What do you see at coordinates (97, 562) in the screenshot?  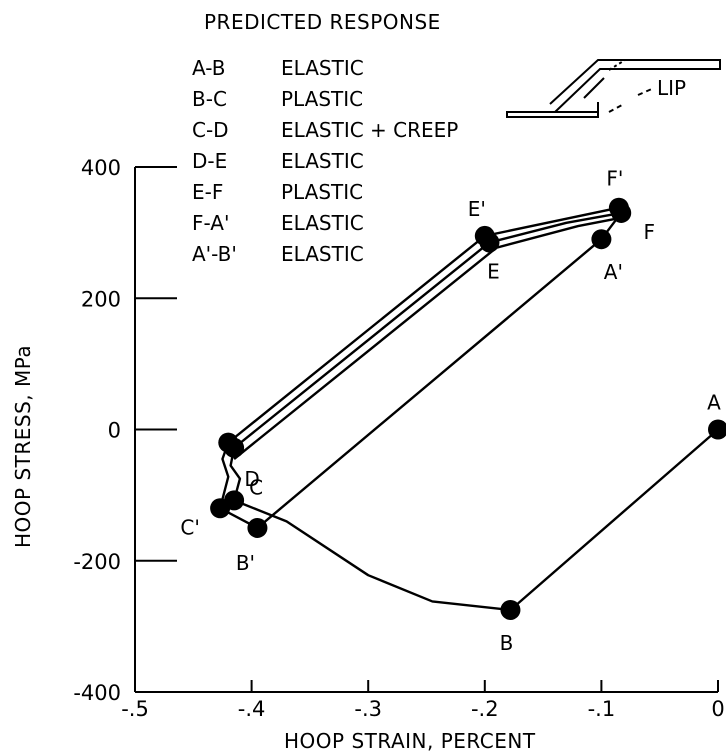 I see `y-tick-label: -200` at bounding box center [97, 562].